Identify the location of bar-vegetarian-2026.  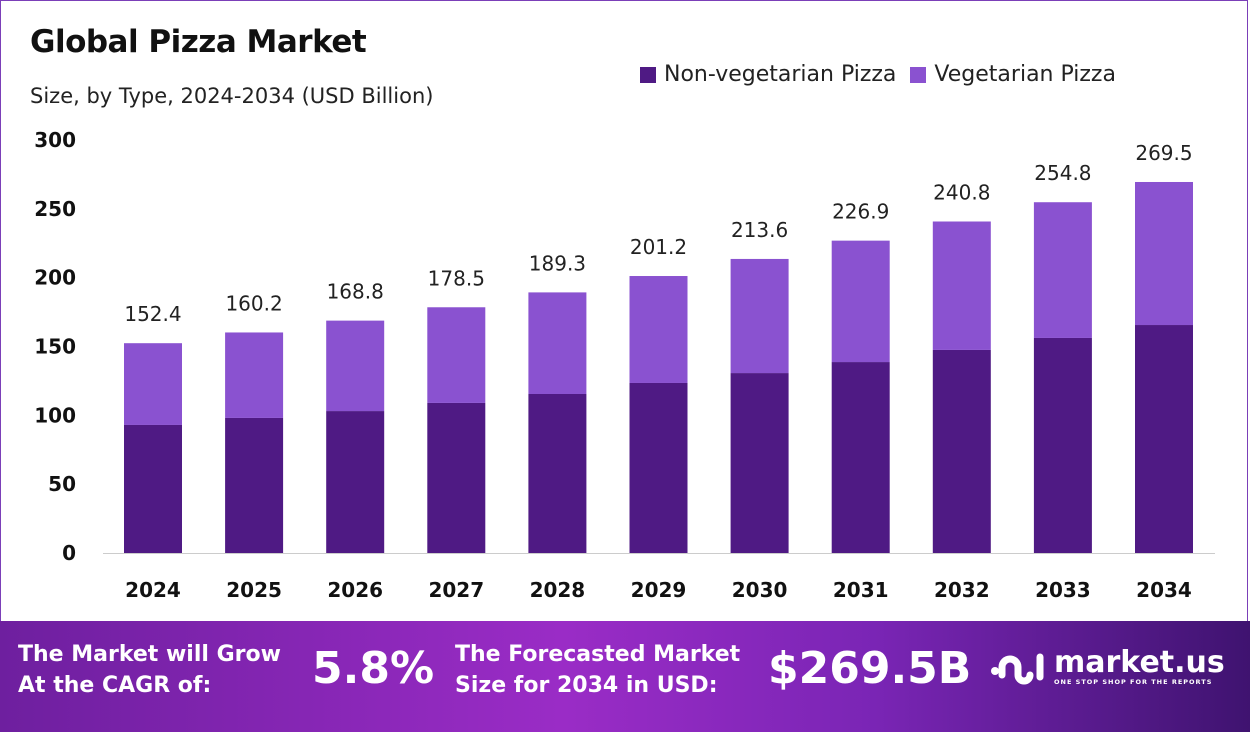
(355, 366).